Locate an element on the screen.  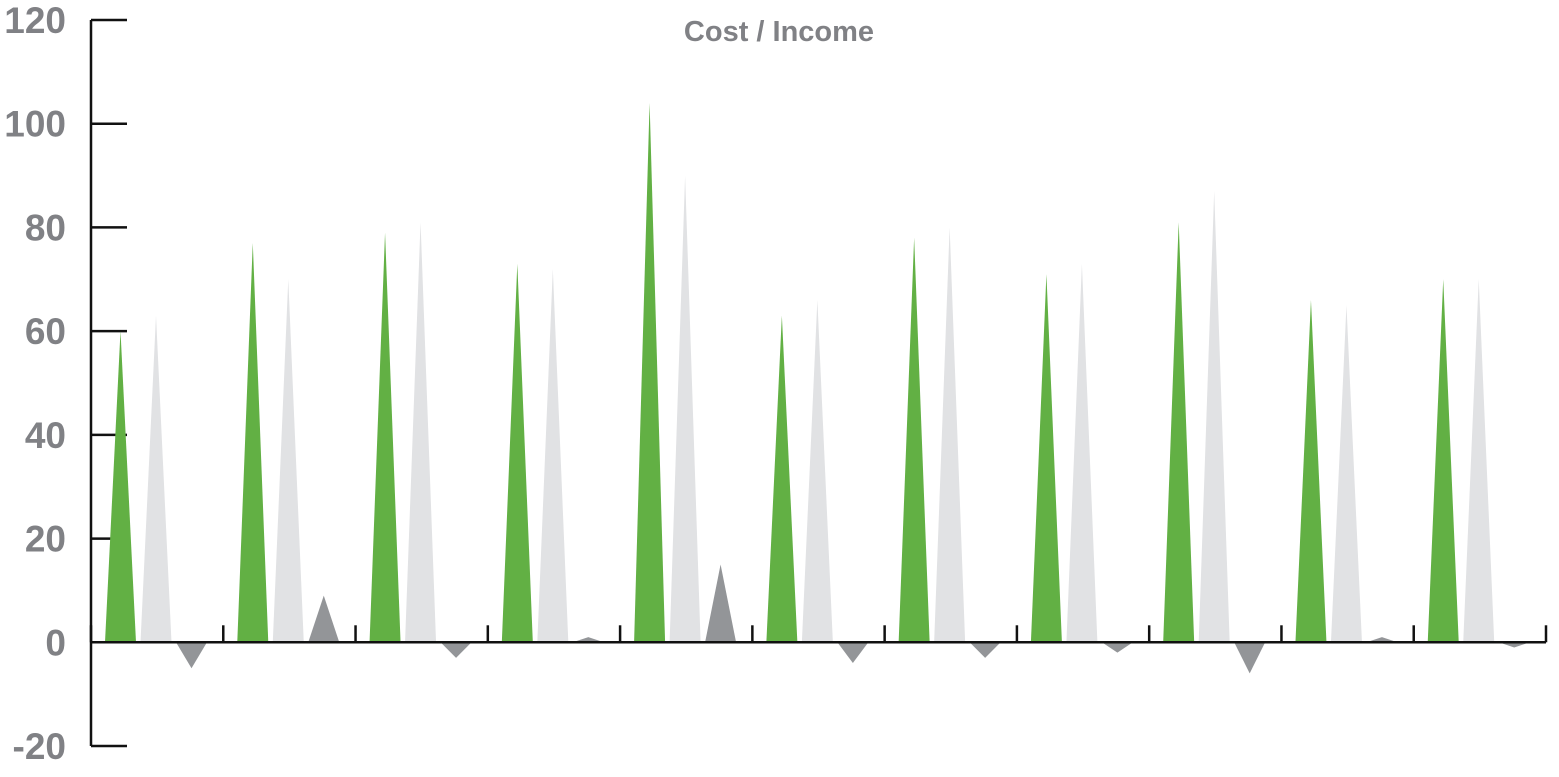
bar-series1-group2 is located at coordinates (253, 442).